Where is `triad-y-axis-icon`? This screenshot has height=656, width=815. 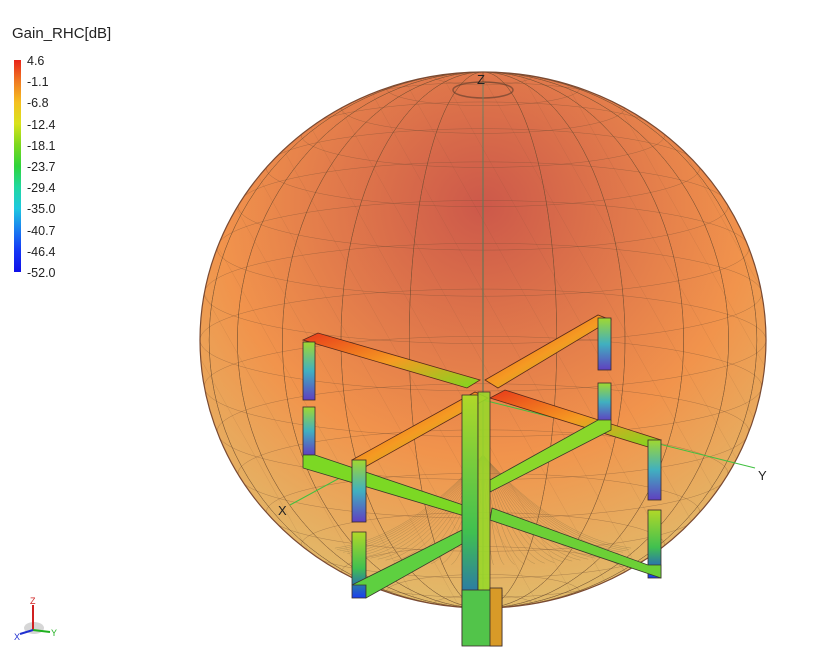 triad-y-axis-icon is located at coordinates (41, 631).